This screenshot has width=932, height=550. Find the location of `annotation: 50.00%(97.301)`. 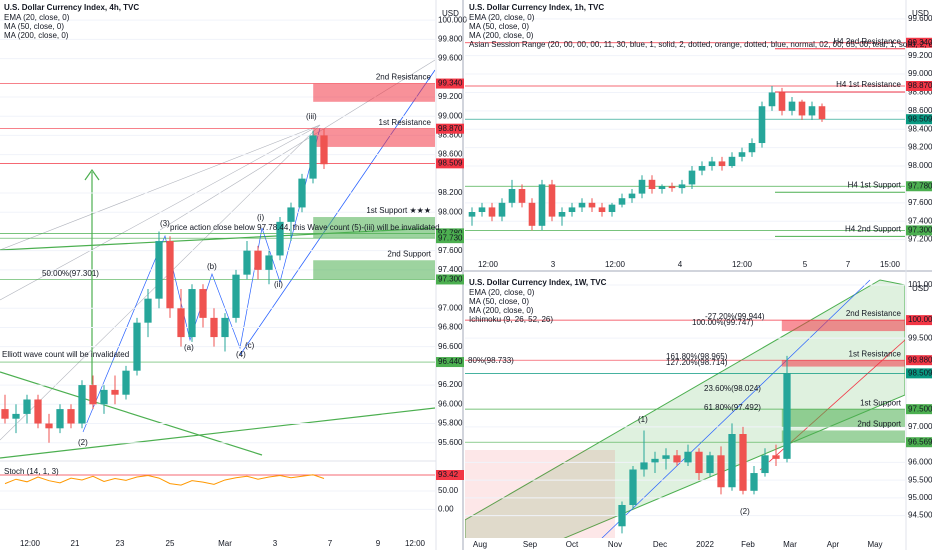

annotation: 50.00%(97.301) is located at coordinates (70, 273).